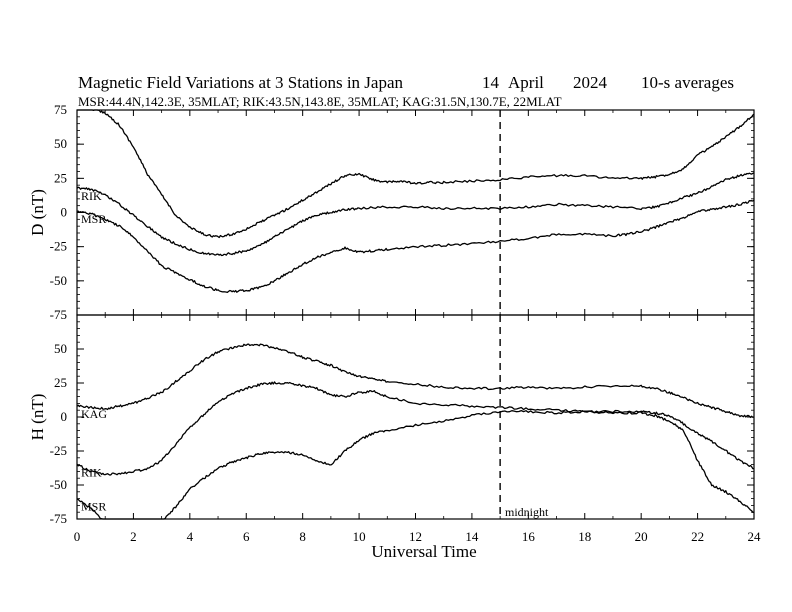  Describe the element at coordinates (491, 82) in the screenshot. I see `date-day: 14` at that location.